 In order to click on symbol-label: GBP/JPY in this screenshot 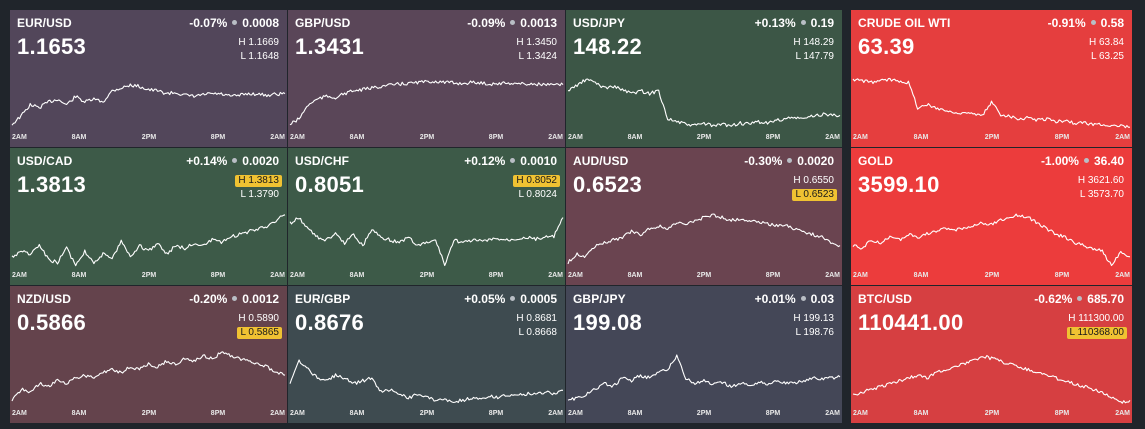, I will do `click(599, 299)`.